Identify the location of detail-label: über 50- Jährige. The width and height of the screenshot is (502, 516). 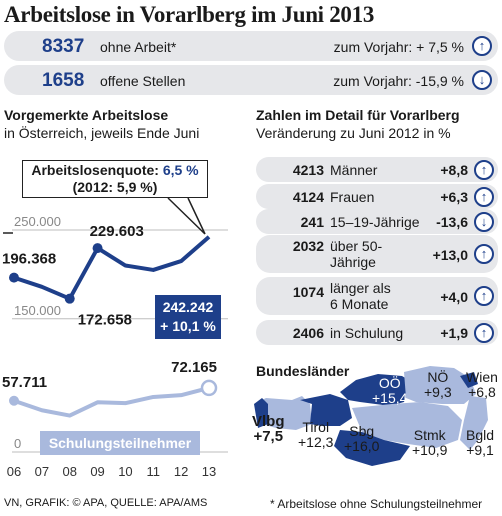
(356, 254).